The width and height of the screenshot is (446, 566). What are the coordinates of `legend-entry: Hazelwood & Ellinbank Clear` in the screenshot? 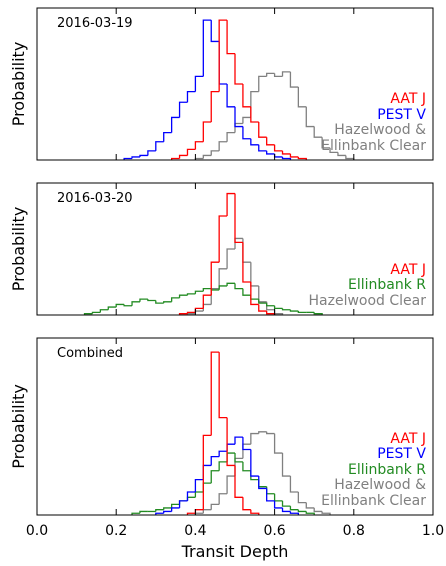 It's located at (373, 138).